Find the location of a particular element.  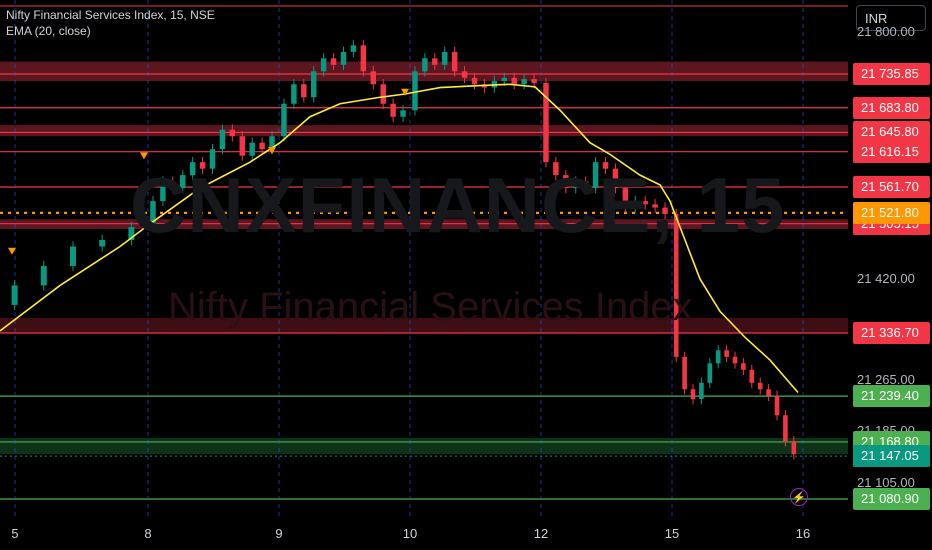

level-price-tag: 21 683.80 is located at coordinates (891, 107).